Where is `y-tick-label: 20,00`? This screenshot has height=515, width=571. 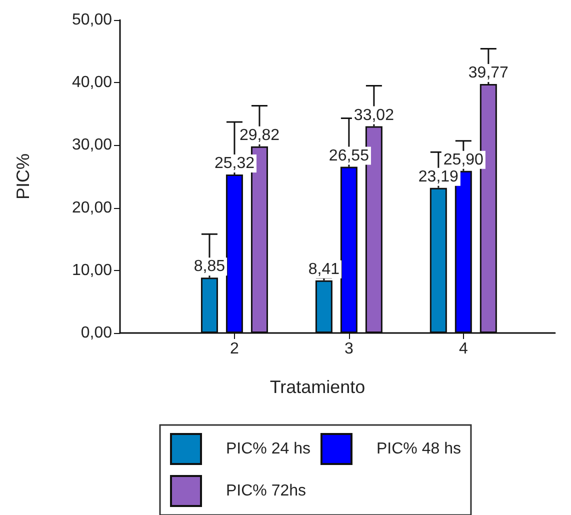 y-tick-label: 20,00 is located at coordinates (92, 207).